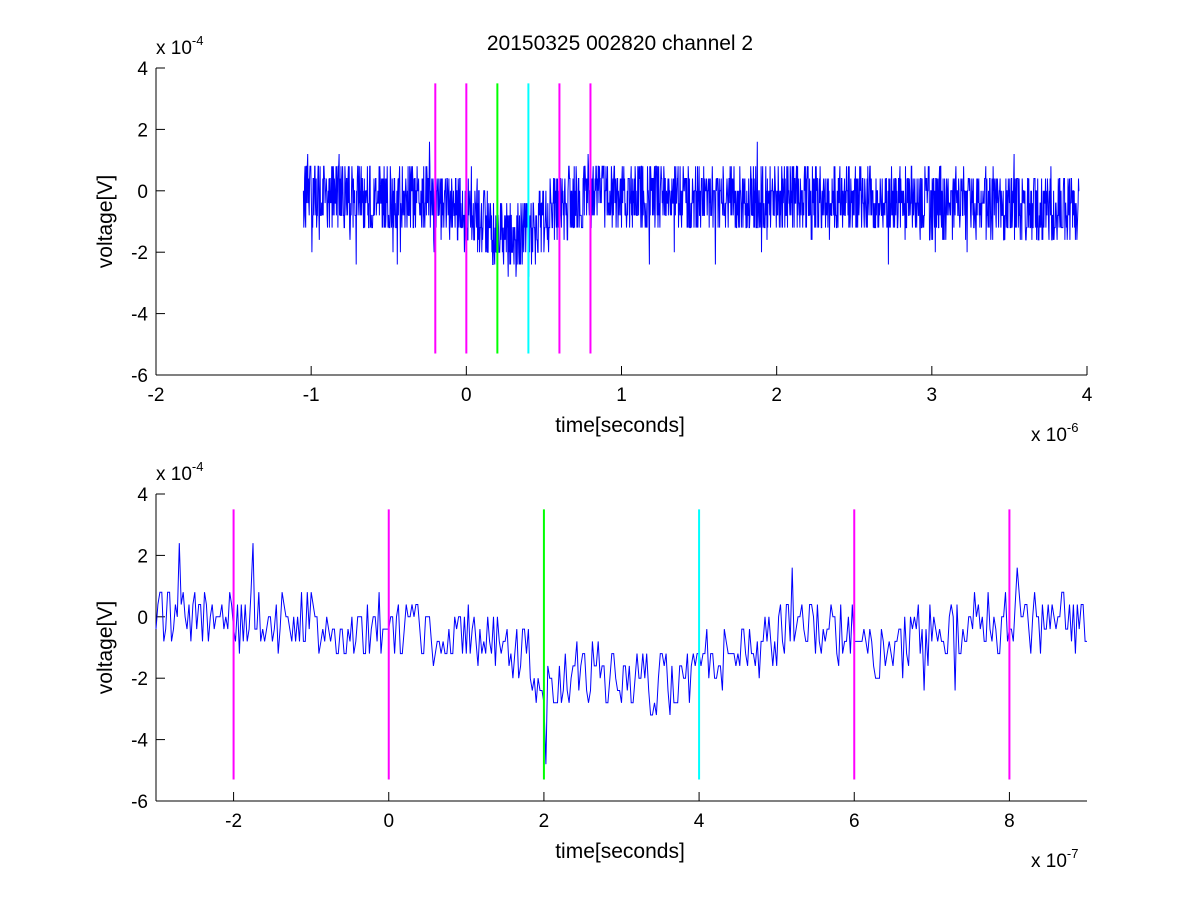  Describe the element at coordinates (691, 209) in the screenshot. I see `voltage-signal-line` at that location.